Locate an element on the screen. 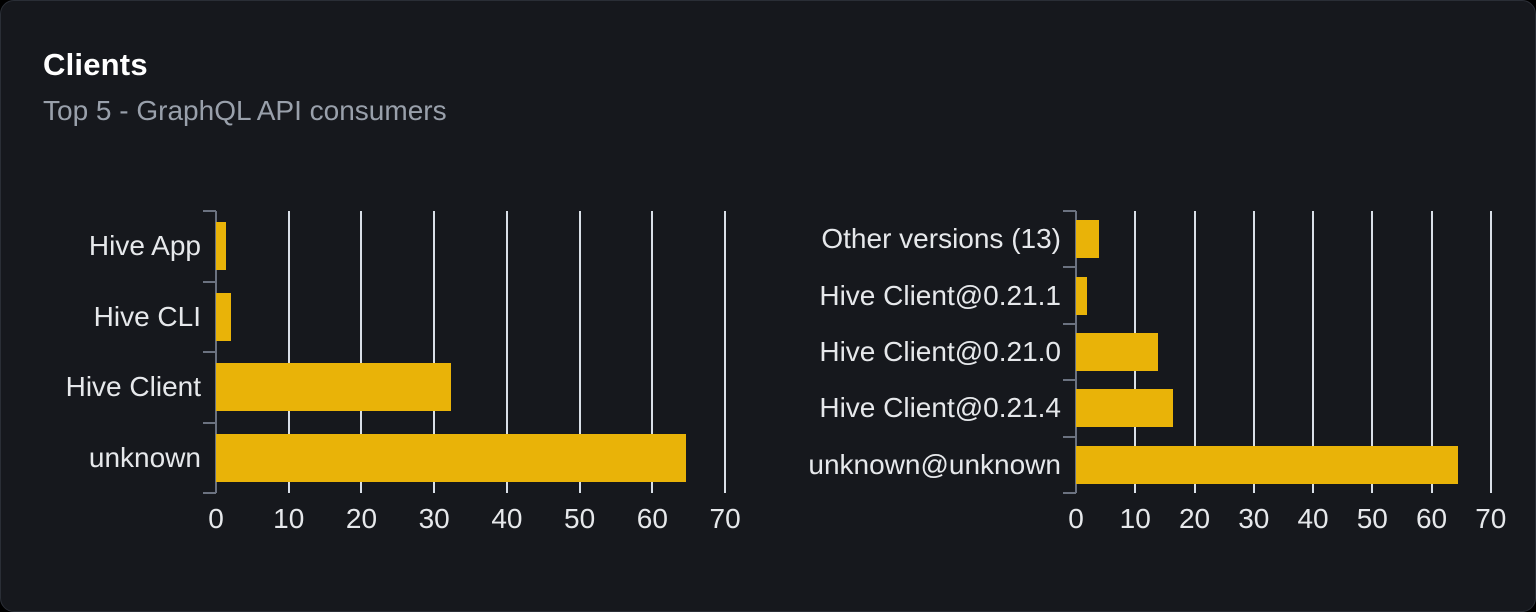 This screenshot has width=1536, height=612. category-label: unknown@unknown is located at coordinates (934, 464).